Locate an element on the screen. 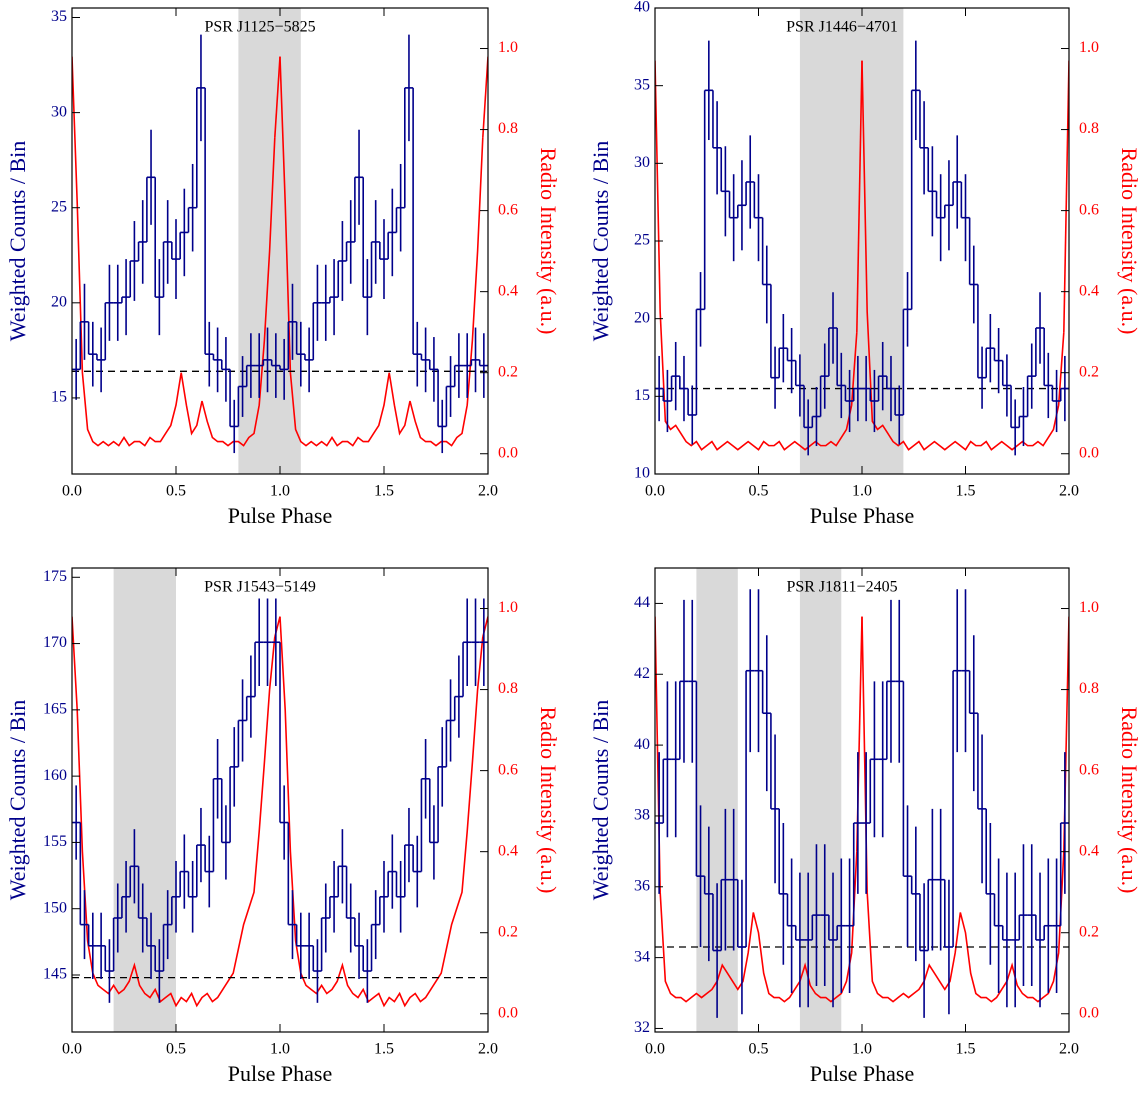 This screenshot has height=1096, width=1143. y-tick-label: 155 is located at coordinates (55, 841).